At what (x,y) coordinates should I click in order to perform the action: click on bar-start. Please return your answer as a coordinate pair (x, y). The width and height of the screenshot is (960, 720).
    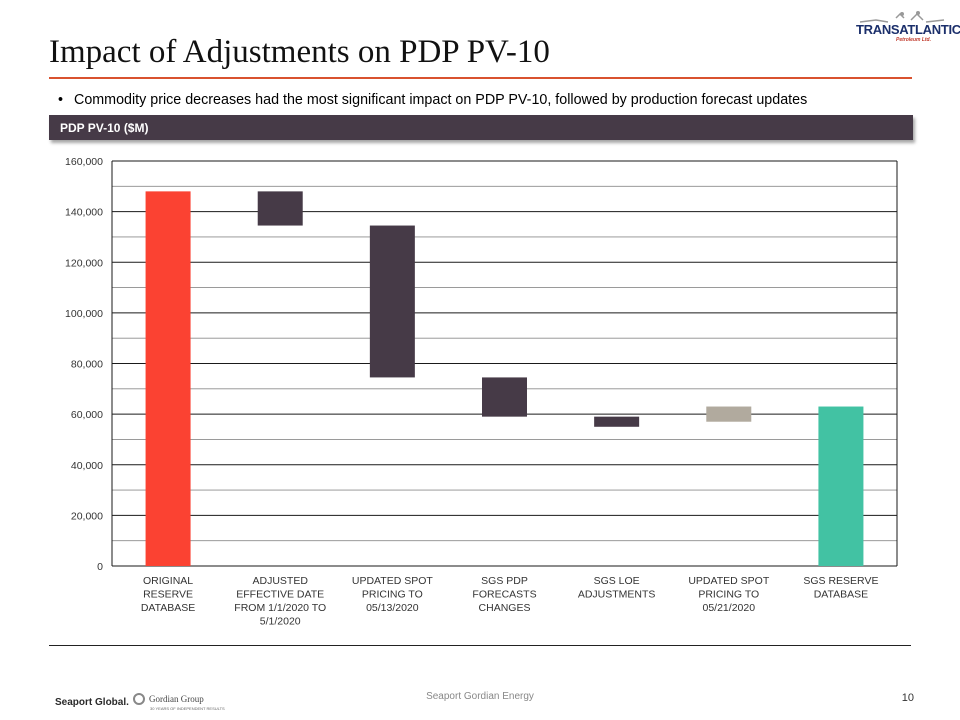
    Looking at the image, I should click on (168, 378).